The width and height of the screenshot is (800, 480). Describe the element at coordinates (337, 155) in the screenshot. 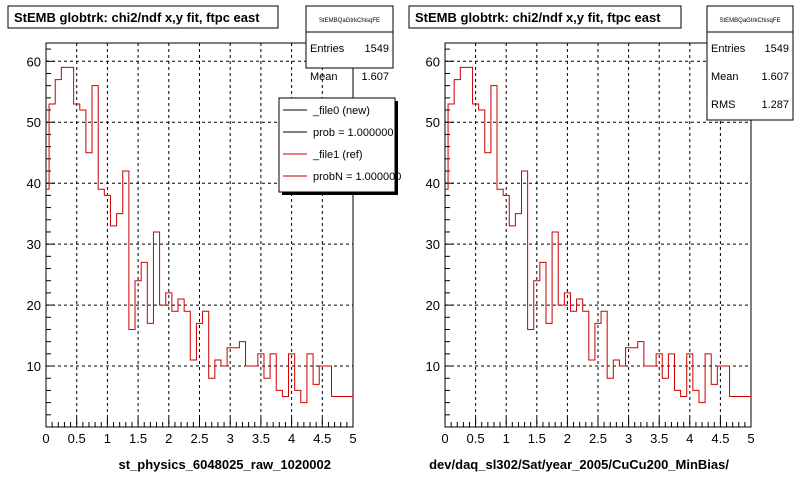

I see `legend-entry: _file1 (ref)` at that location.